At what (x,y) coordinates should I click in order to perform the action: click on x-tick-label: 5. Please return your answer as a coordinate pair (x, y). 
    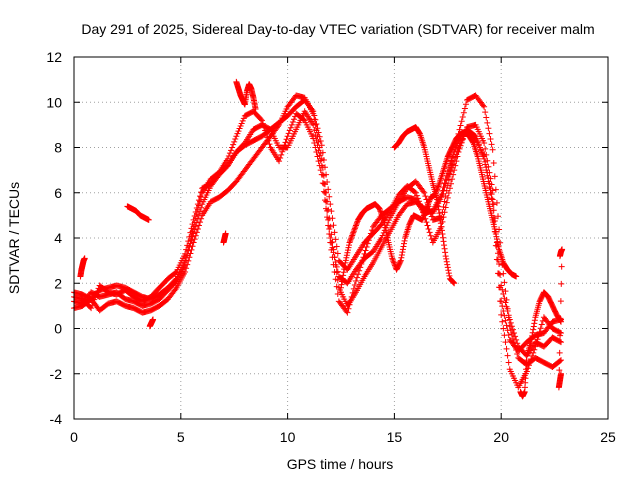
    Looking at the image, I should click on (181, 437).